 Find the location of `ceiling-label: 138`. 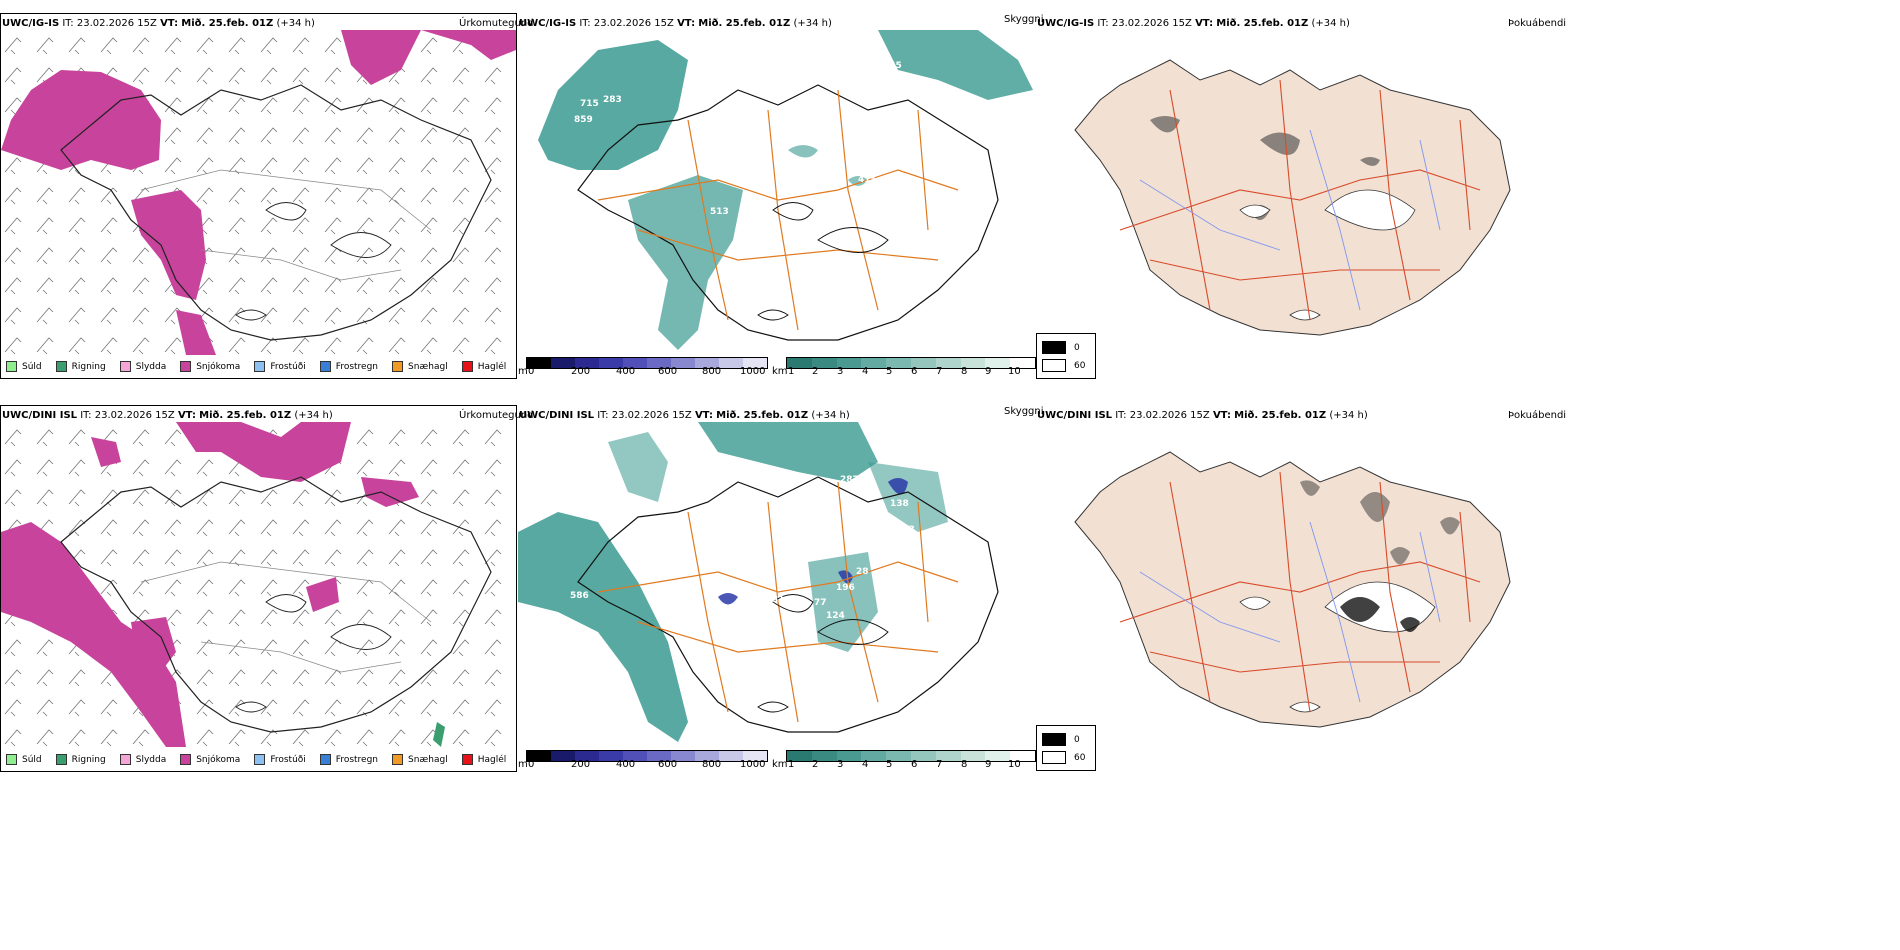

ceiling-label: 138 is located at coordinates (899, 504).